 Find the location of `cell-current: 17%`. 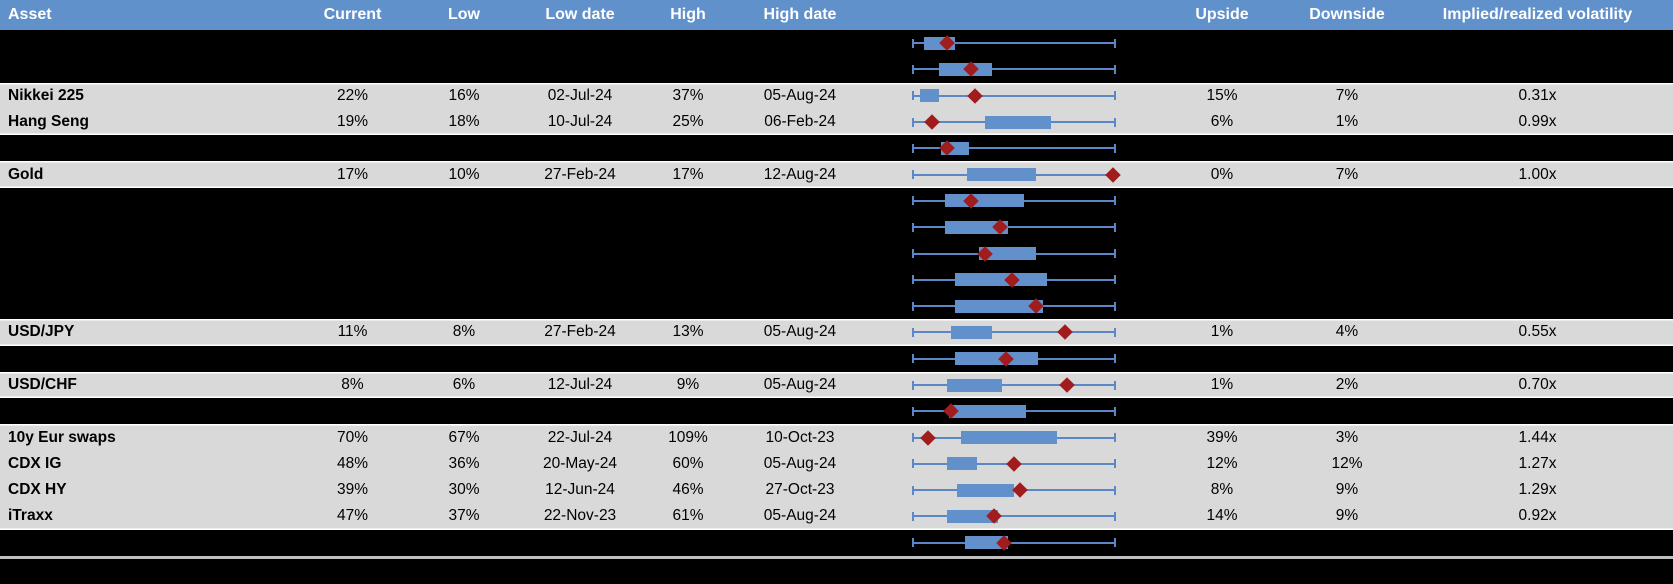

cell-current: 17% is located at coordinates (352, 174).